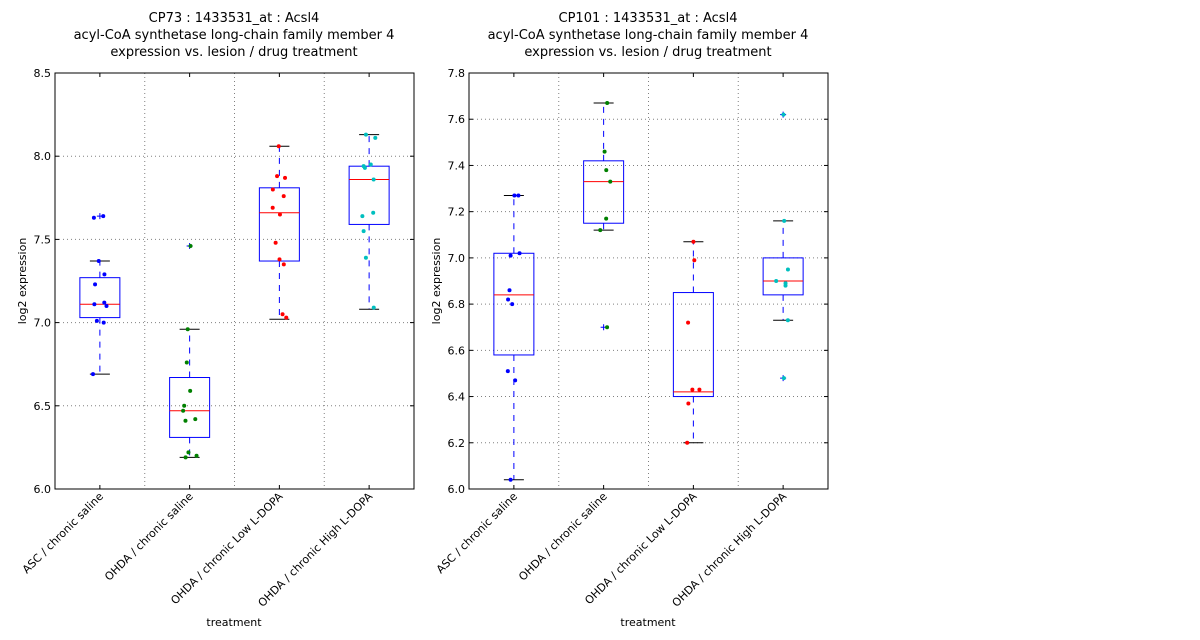 This screenshot has height=640, width=1200. I want to click on y-tick-label: 6.2, so click(457, 443).